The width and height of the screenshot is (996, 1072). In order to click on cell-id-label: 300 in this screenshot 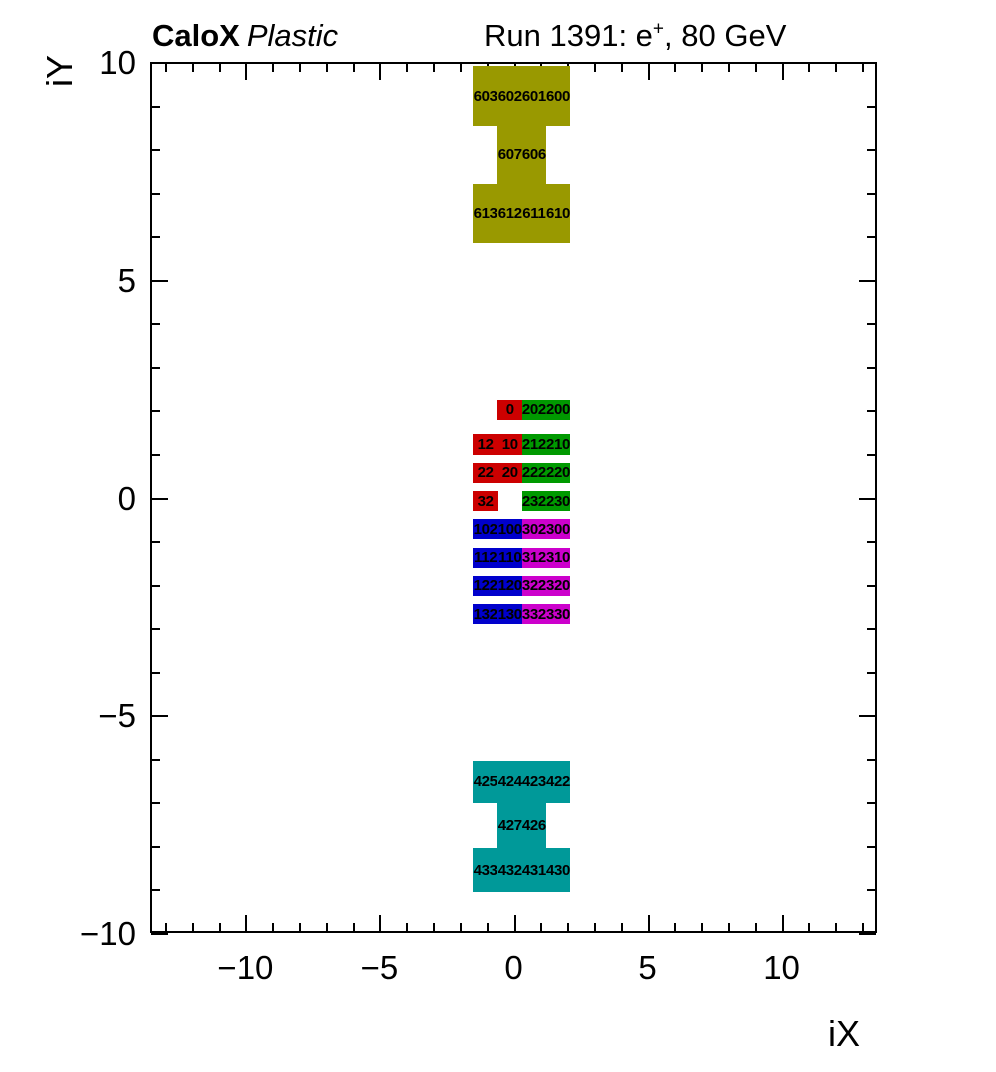, I will do `click(558, 529)`.